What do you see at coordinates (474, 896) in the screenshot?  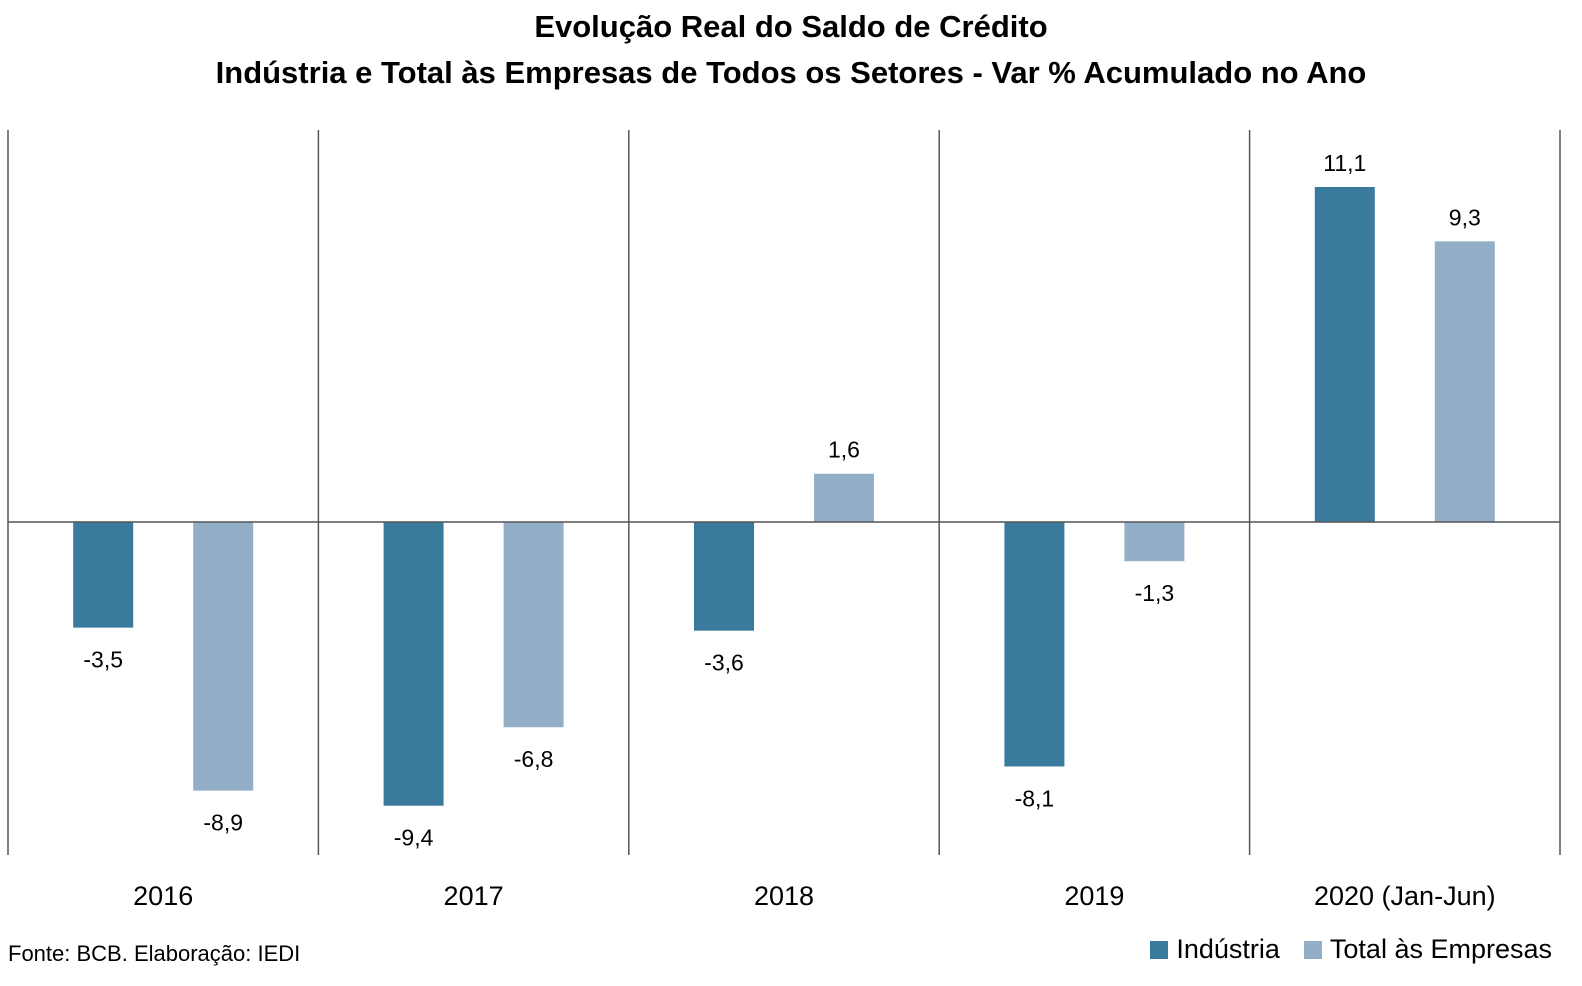 I see `category-label: 2017` at bounding box center [474, 896].